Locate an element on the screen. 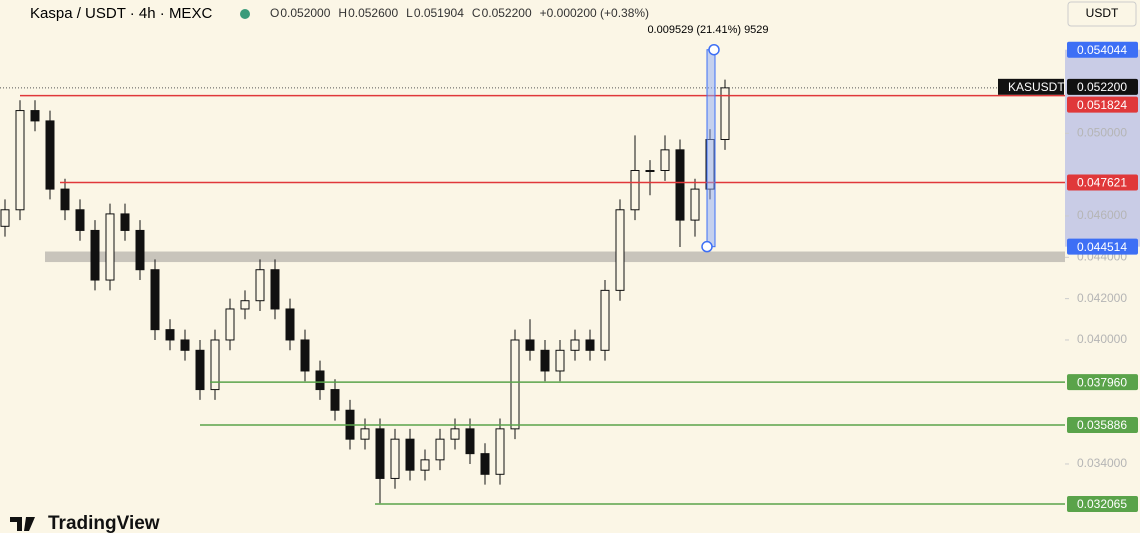 The image size is (1140, 533). measure-label: 0.009529 (21.41%) 9529 is located at coordinates (707, 30).